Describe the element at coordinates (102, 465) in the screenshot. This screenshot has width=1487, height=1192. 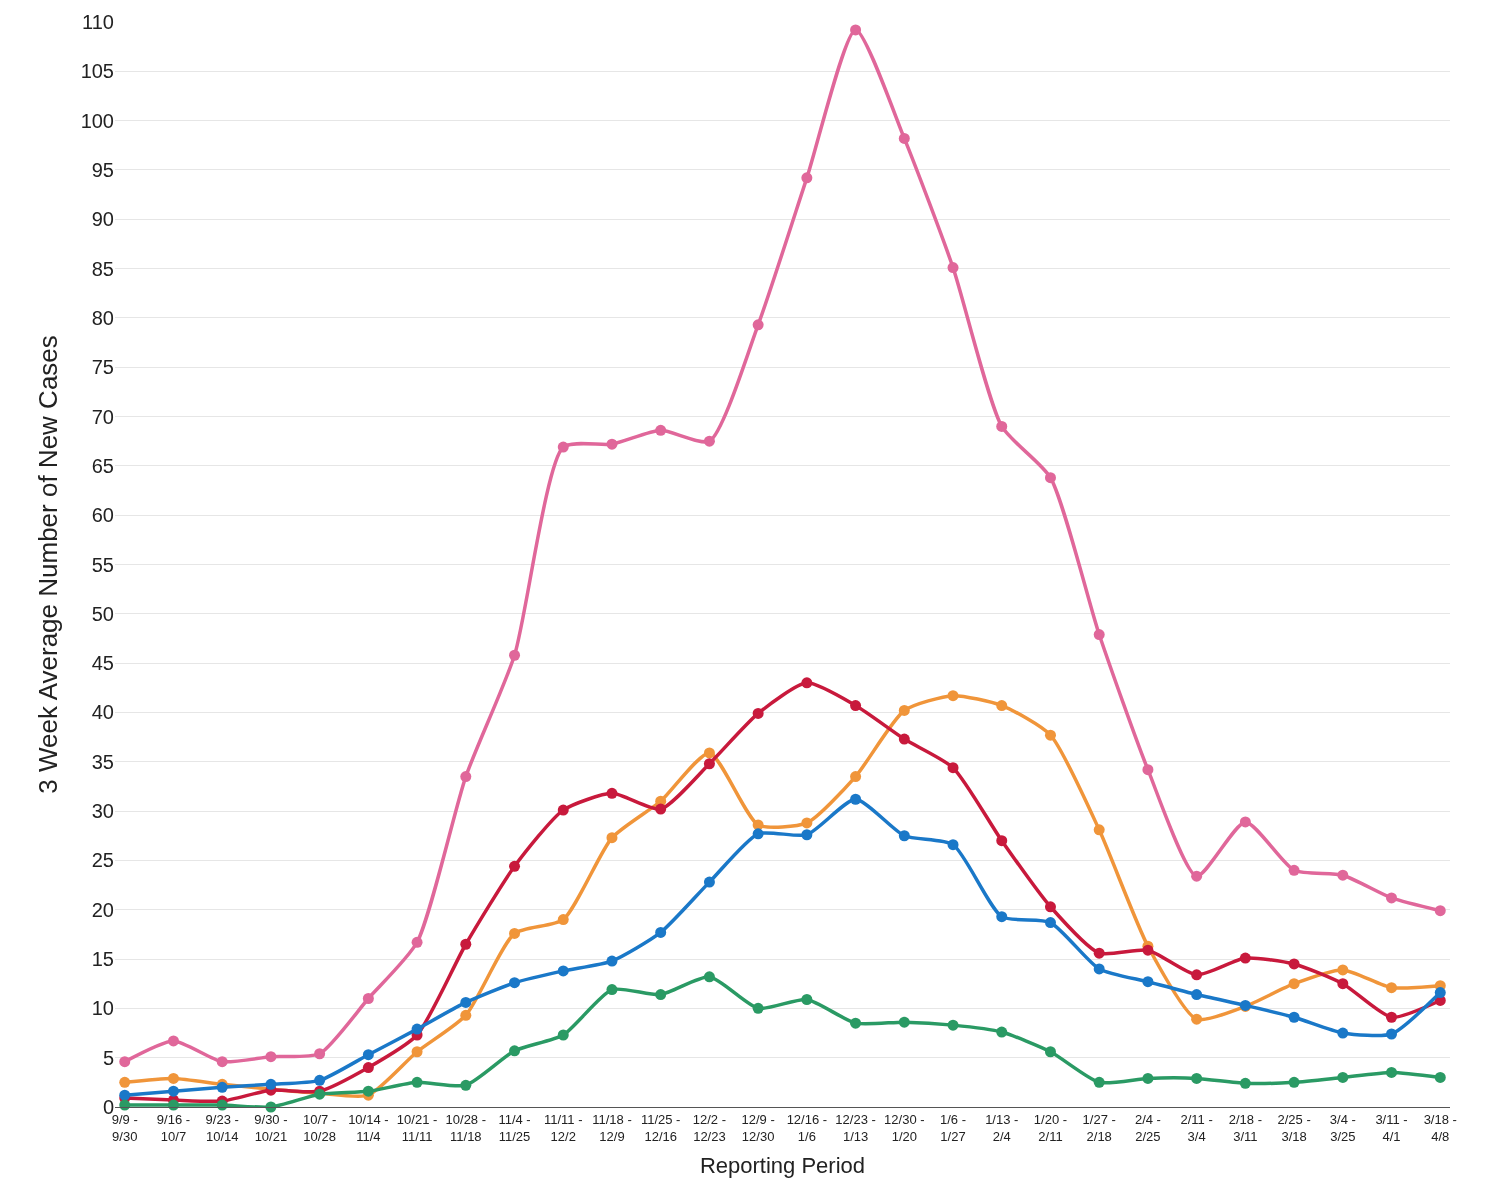
I see `y-tick-label: 65` at that location.